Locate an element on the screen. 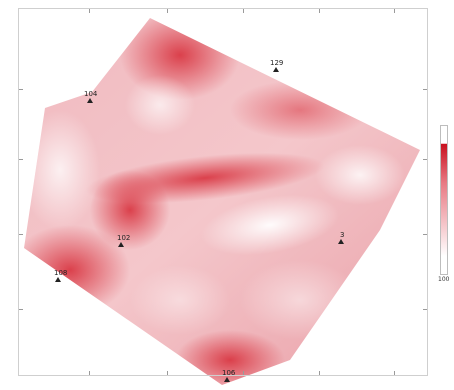  well-label-108: 108 is located at coordinates (61, 273).